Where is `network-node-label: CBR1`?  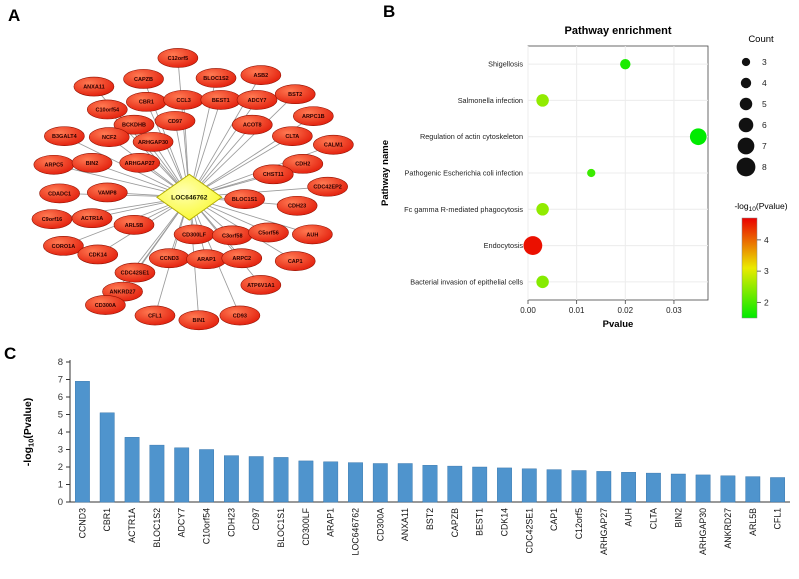 network-node-label: CBR1 is located at coordinates (146, 103).